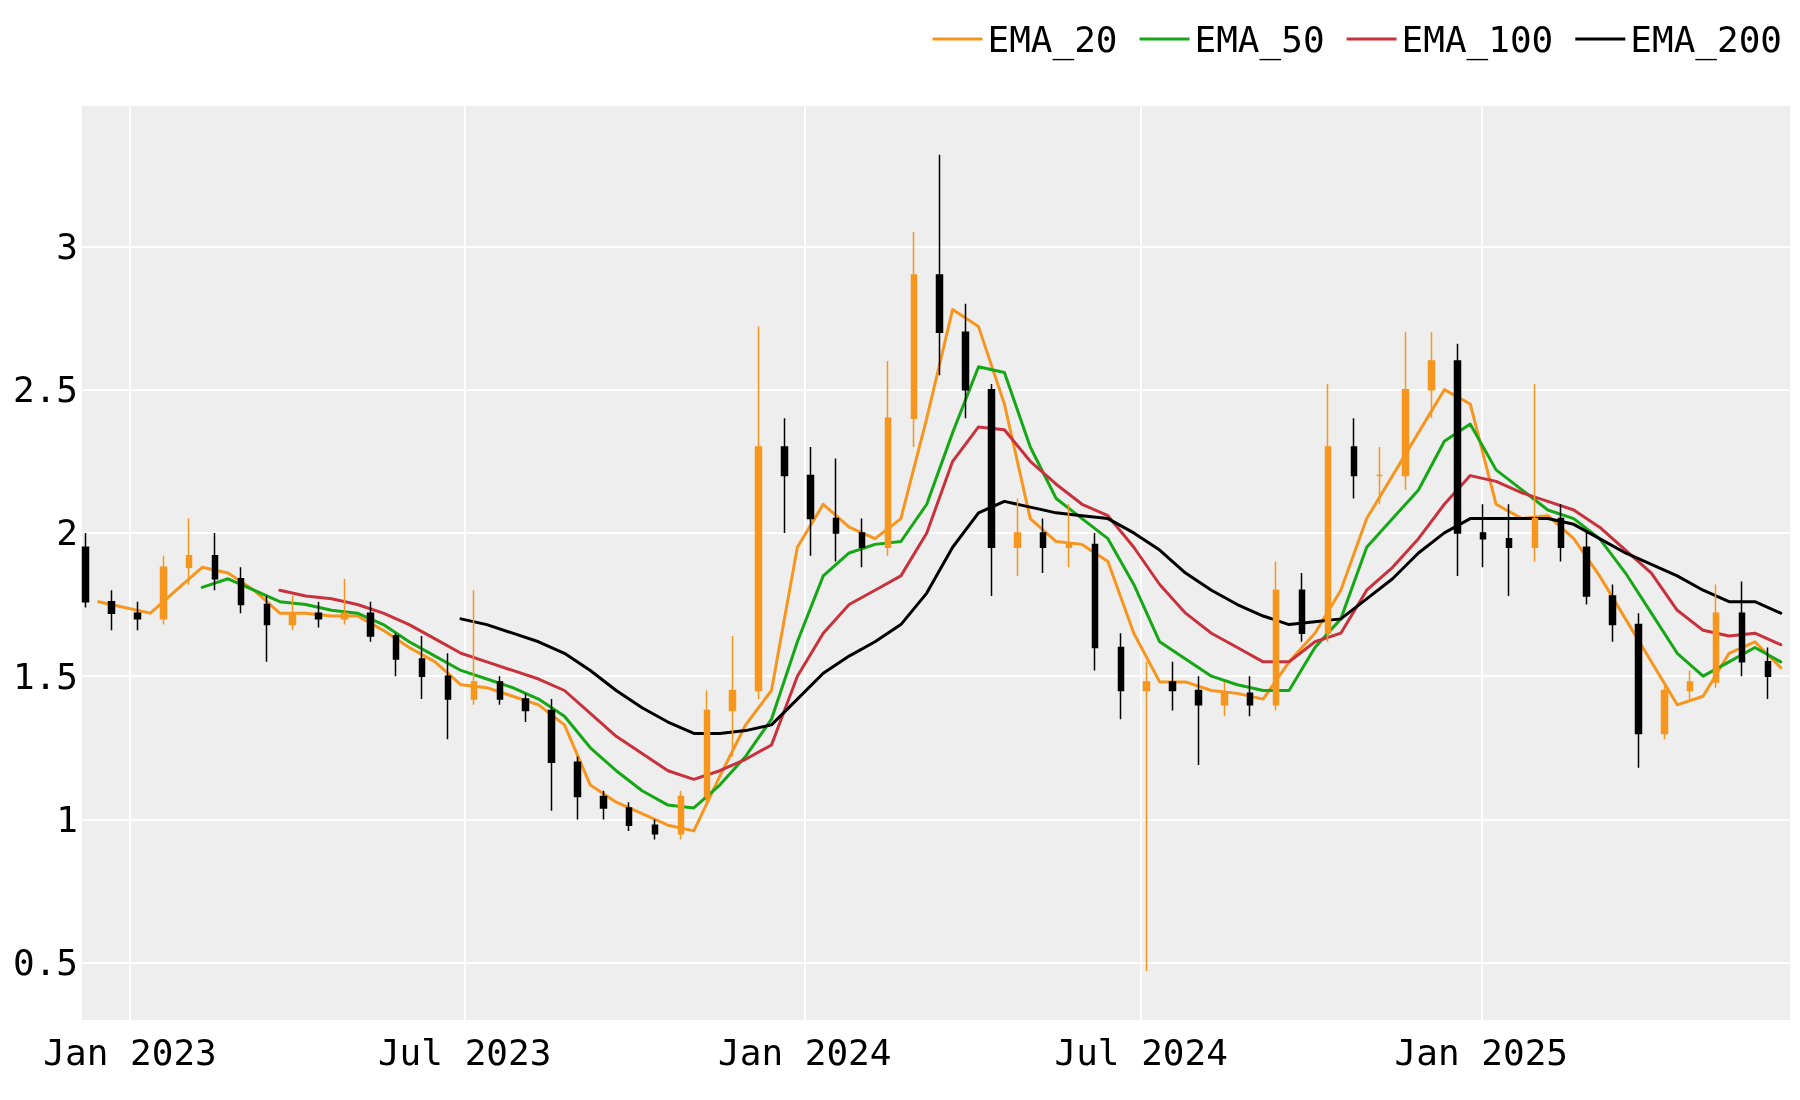  I want to click on legend-label: EMA_100, so click(1477, 39).